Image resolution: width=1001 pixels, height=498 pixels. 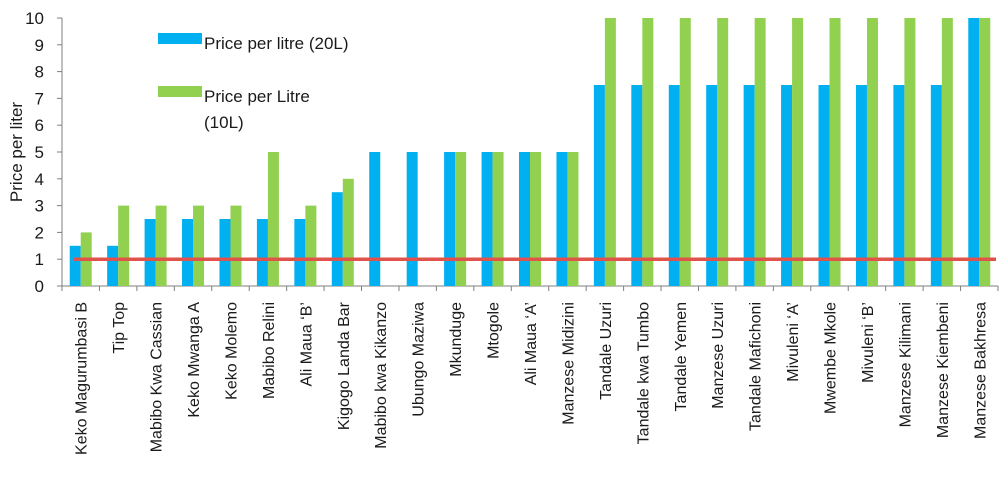 I want to click on y-tick-label: 9, so click(x=39, y=45).